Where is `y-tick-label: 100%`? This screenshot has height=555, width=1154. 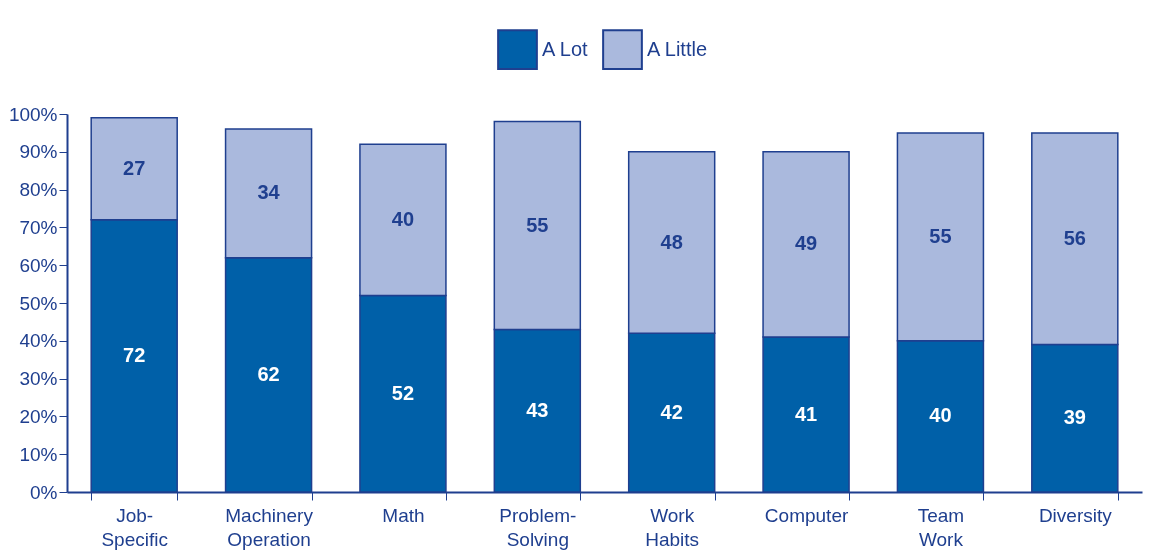
y-tick-label: 100% is located at coordinates (33, 114).